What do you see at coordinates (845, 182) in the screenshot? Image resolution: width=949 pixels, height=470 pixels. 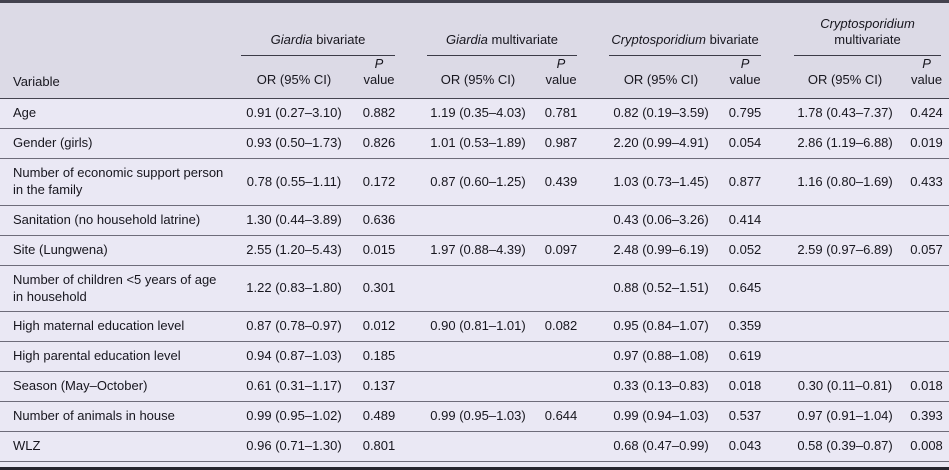 I see `or-cell: 1.16 (0.80–1.69)` at bounding box center [845, 182].